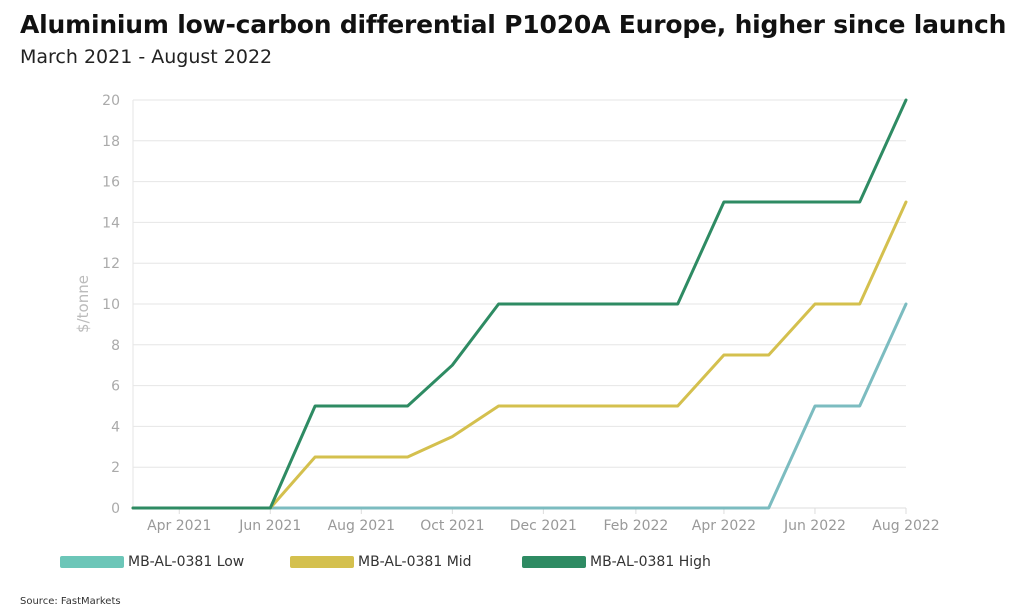  I want to click on x-tick-label: Jun 2022, so click(814, 526).